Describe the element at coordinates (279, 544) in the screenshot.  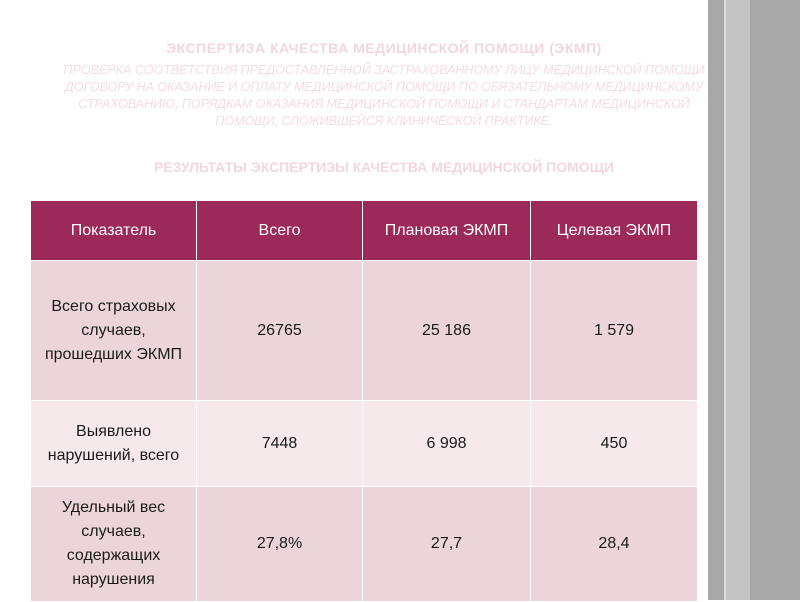
I see `cell-total: 27,8%` at that location.